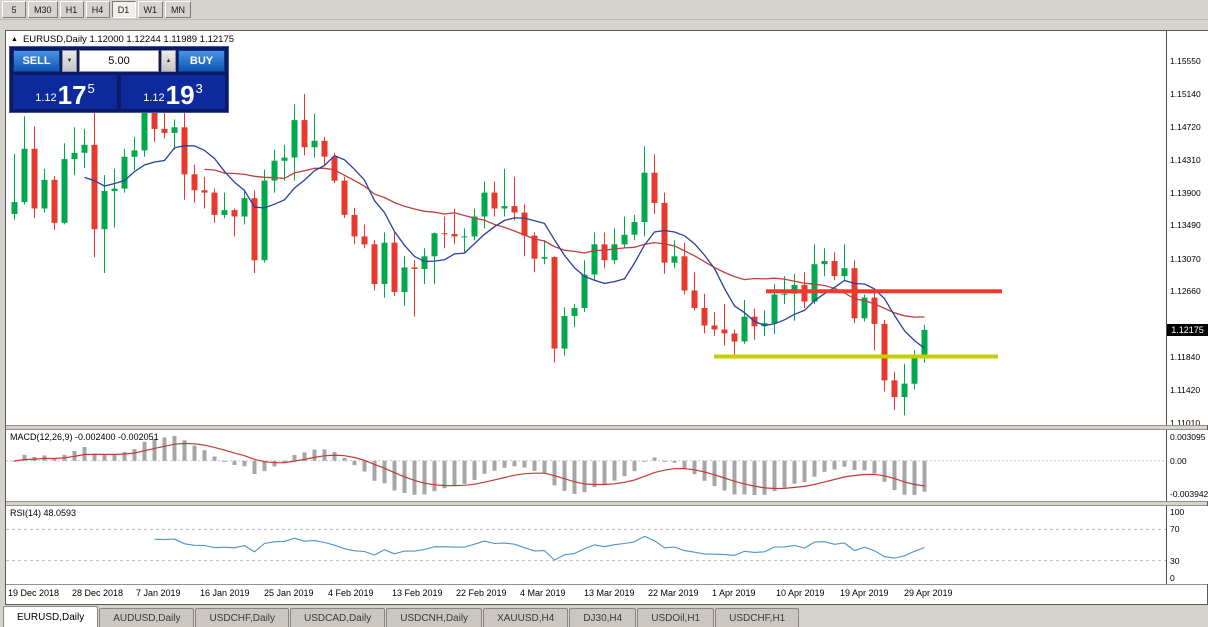 The width and height of the screenshot is (1208, 627). I want to click on rsi-panel: RSI(14) 48.0593, so click(586, 545).